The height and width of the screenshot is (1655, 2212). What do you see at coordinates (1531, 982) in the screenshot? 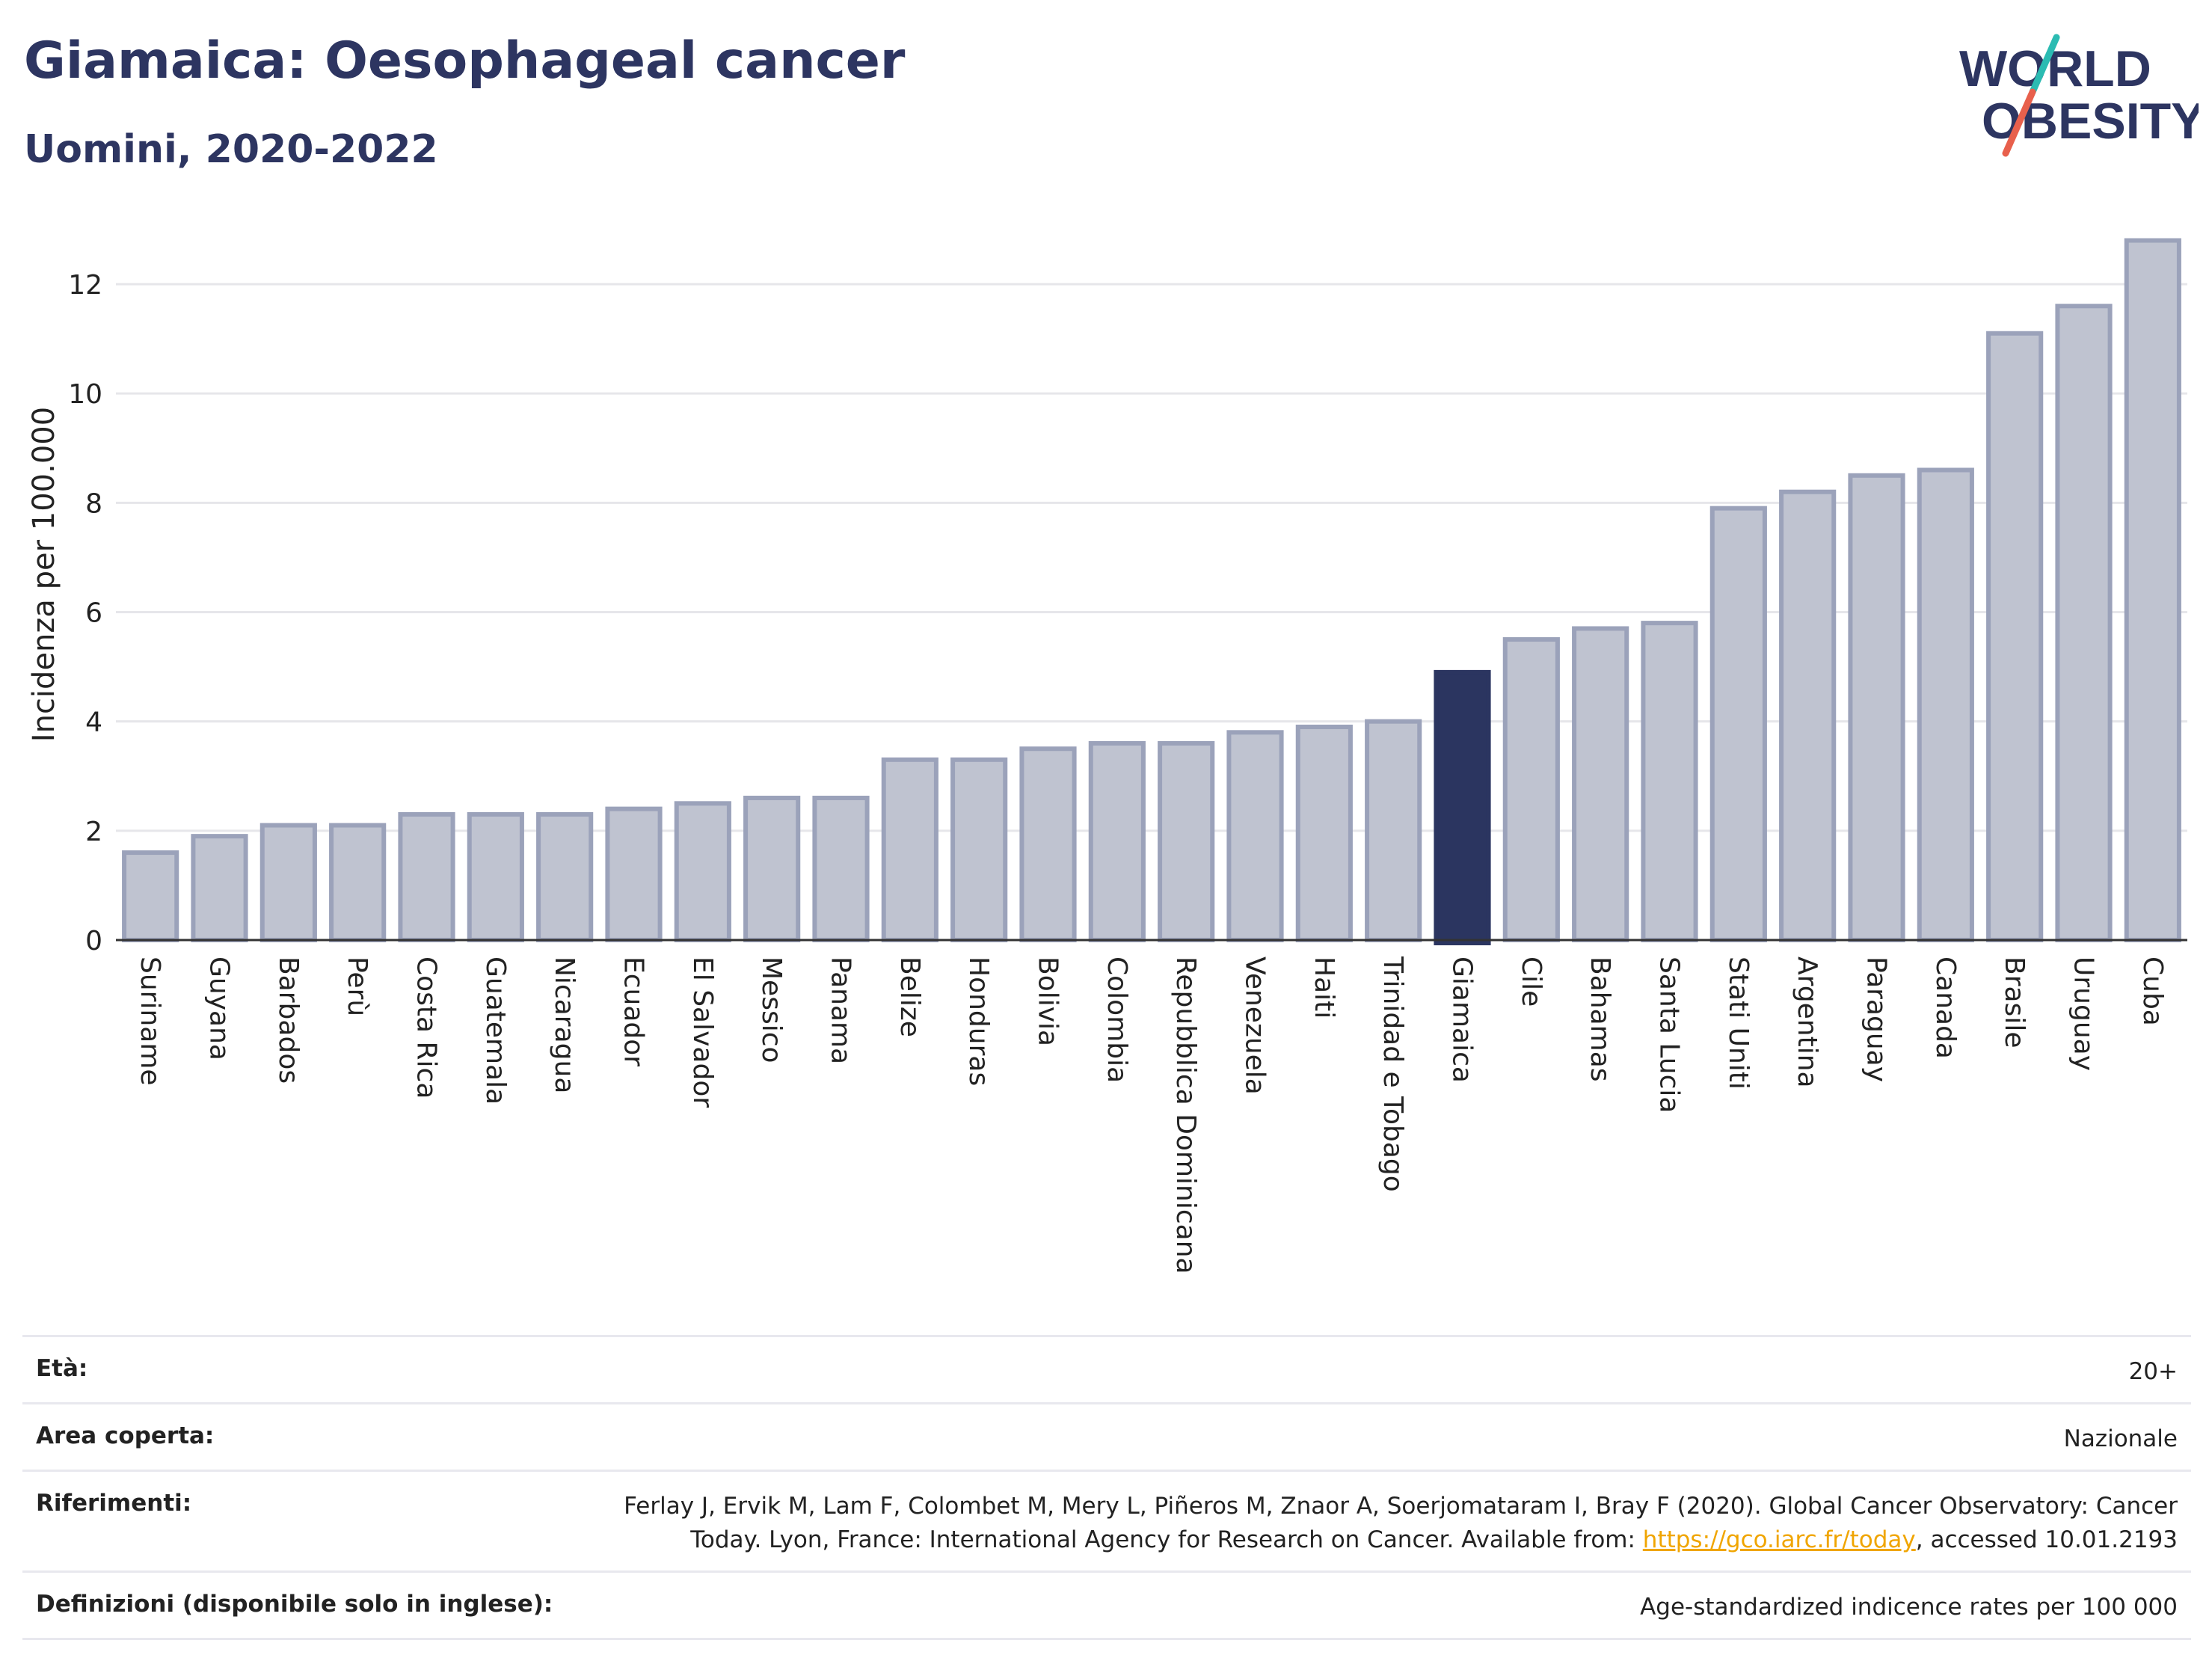
I see `x-tick-label: Cile` at bounding box center [1531, 982].